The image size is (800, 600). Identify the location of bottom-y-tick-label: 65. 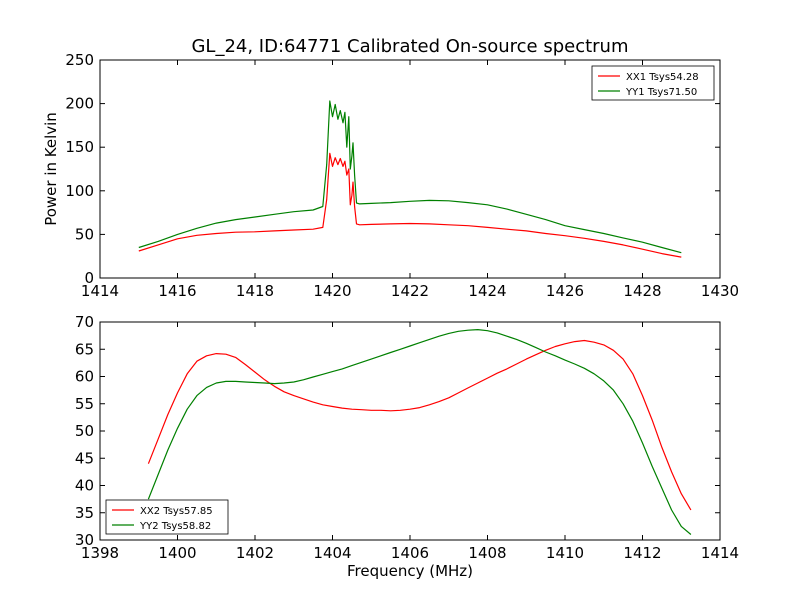
(84, 349).